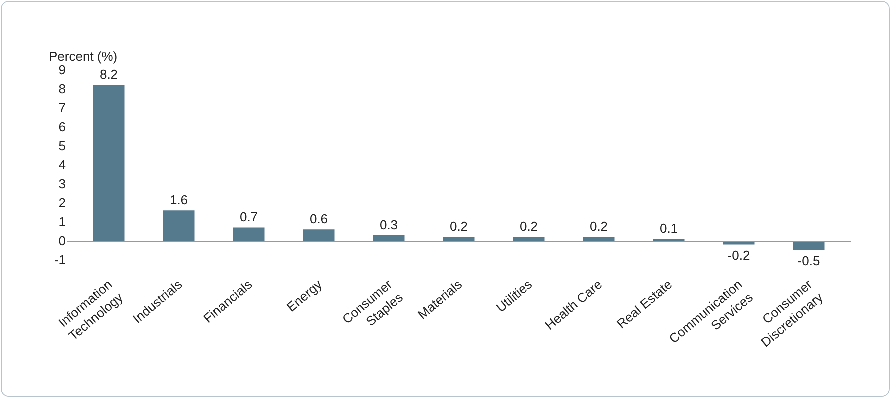 Image resolution: width=893 pixels, height=400 pixels. Describe the element at coordinates (109, 74) in the screenshot. I see `data-label: 8.2` at that location.